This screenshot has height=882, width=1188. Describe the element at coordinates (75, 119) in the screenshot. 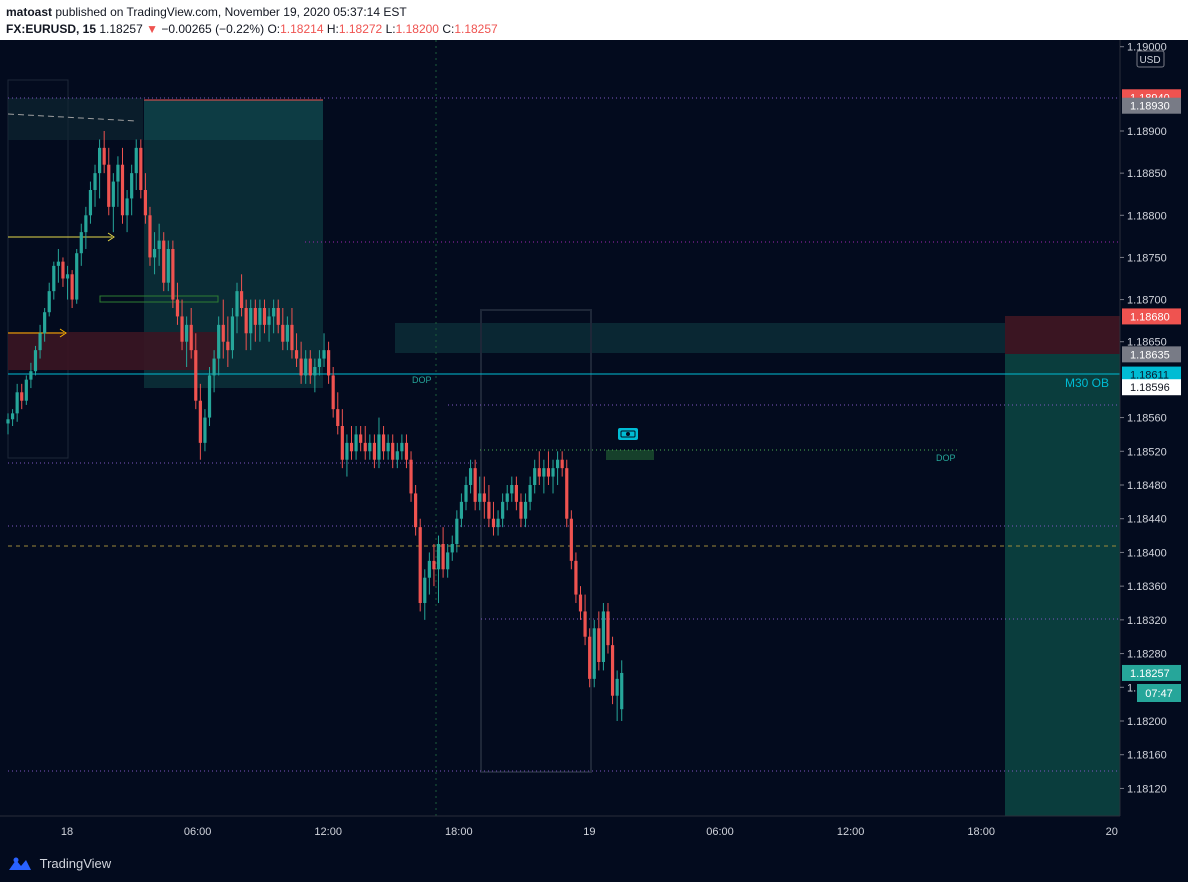

I see `supply-zone-top-left` at that location.